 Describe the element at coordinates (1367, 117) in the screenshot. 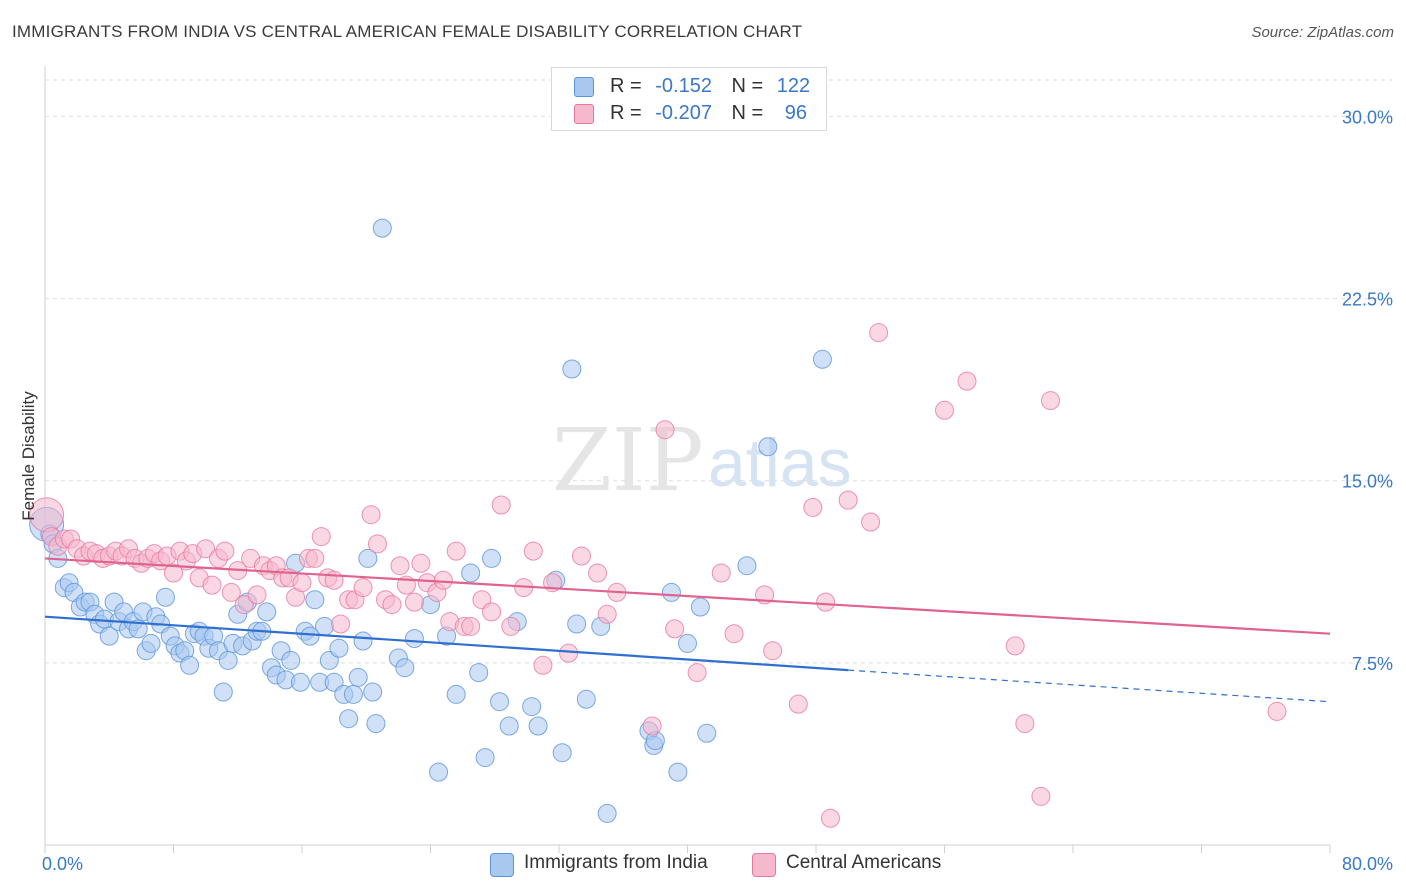

I see `y-tick-label: 30.0%` at that location.